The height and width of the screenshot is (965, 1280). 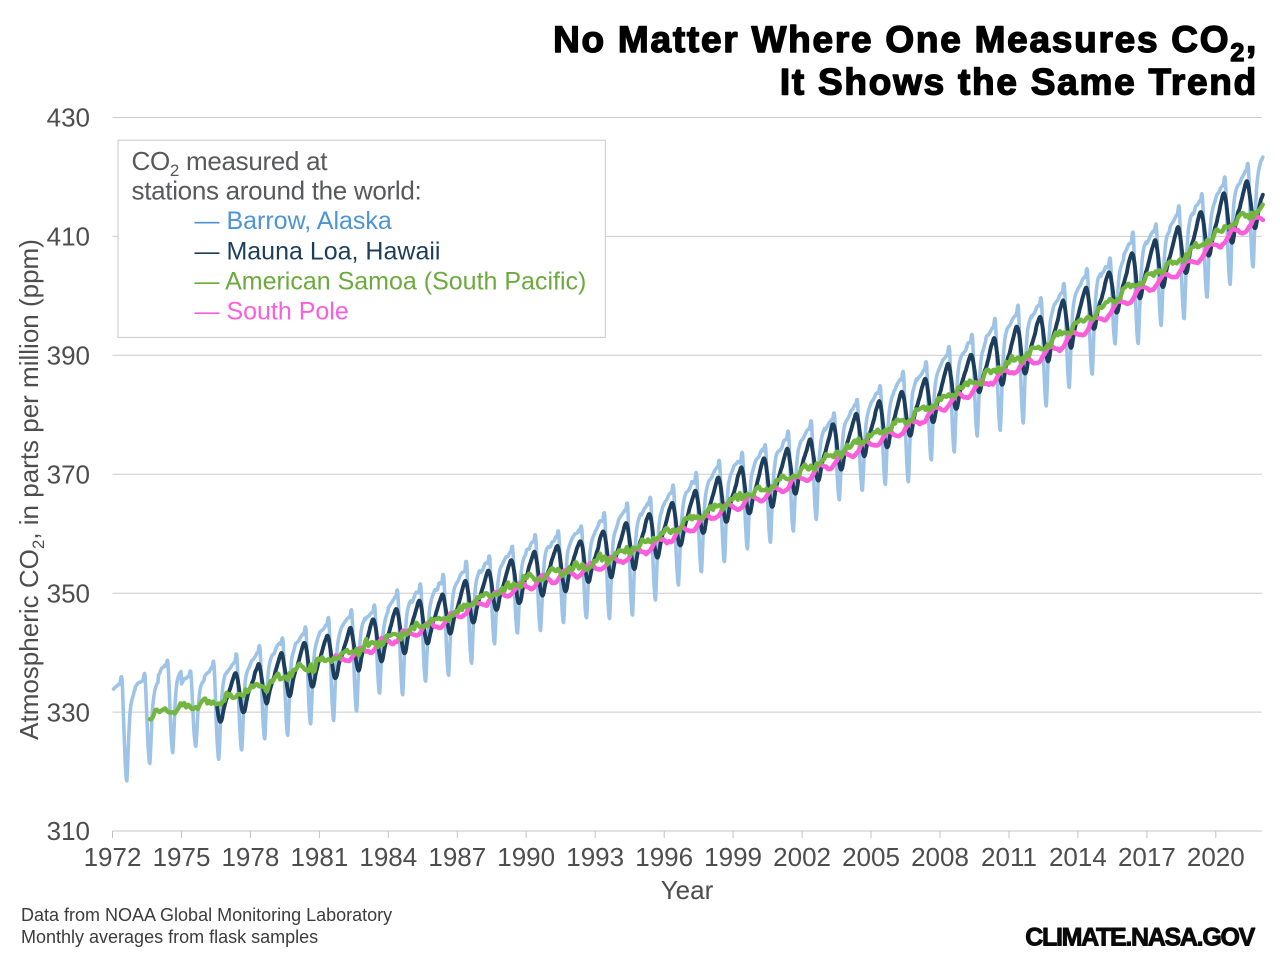 I want to click on svg-text: Year, so click(x=687, y=890).